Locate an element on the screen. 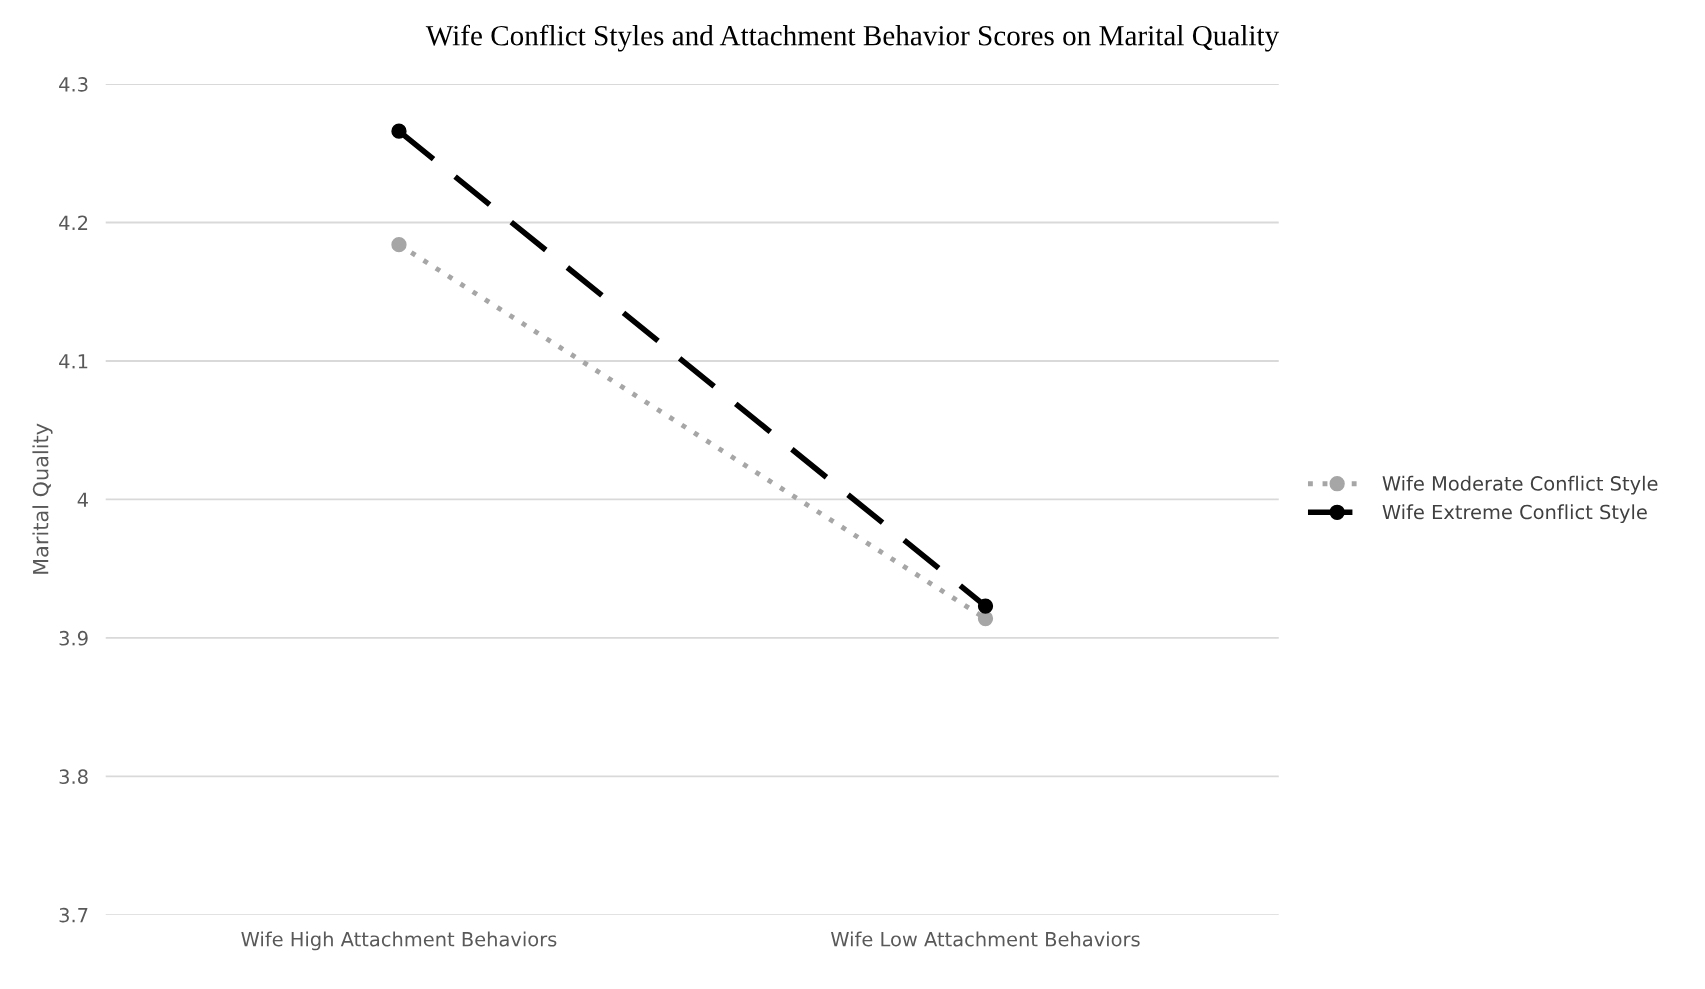 This screenshot has height=989, width=1705. y-tick-label: 4.3 is located at coordinates (73, 84).